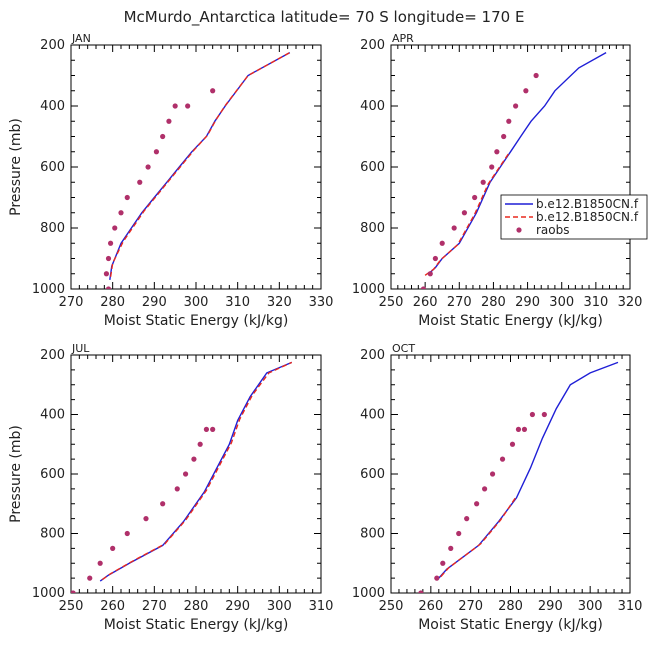 The height and width of the screenshot is (649, 648). I want to click on panel-label: JAN, so click(81, 38).